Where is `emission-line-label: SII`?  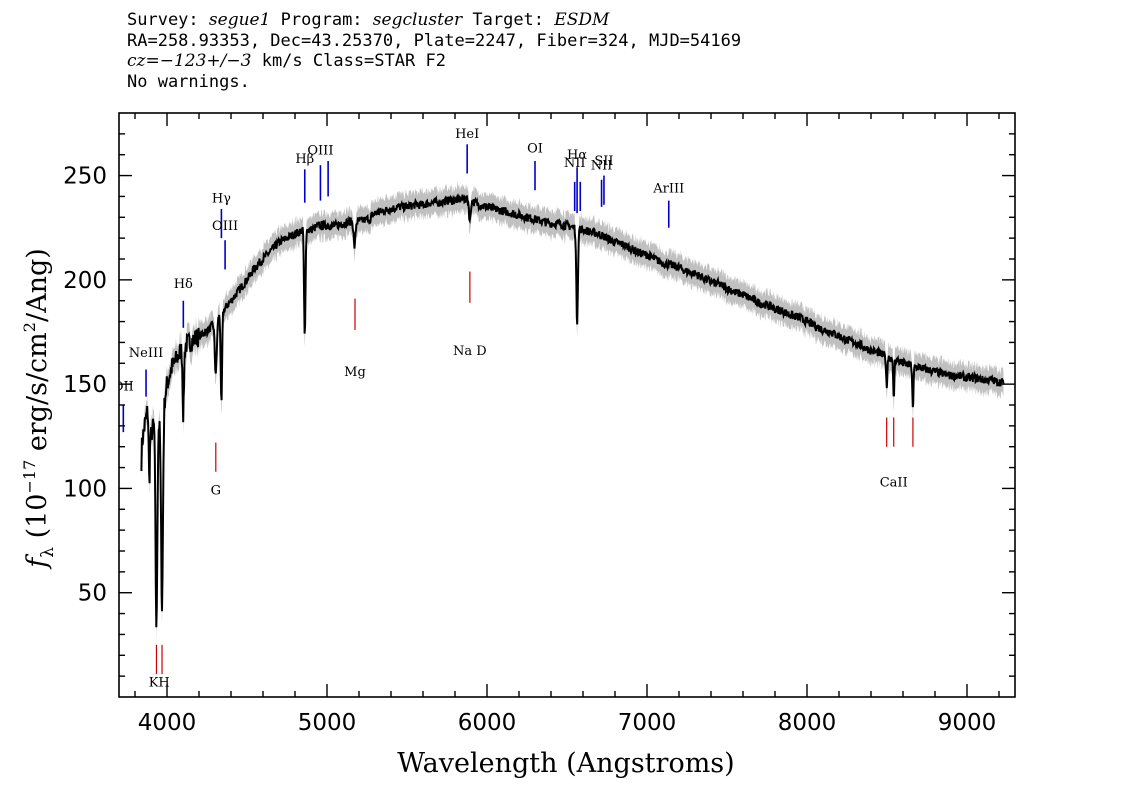 emission-line-label: SII is located at coordinates (603, 161).